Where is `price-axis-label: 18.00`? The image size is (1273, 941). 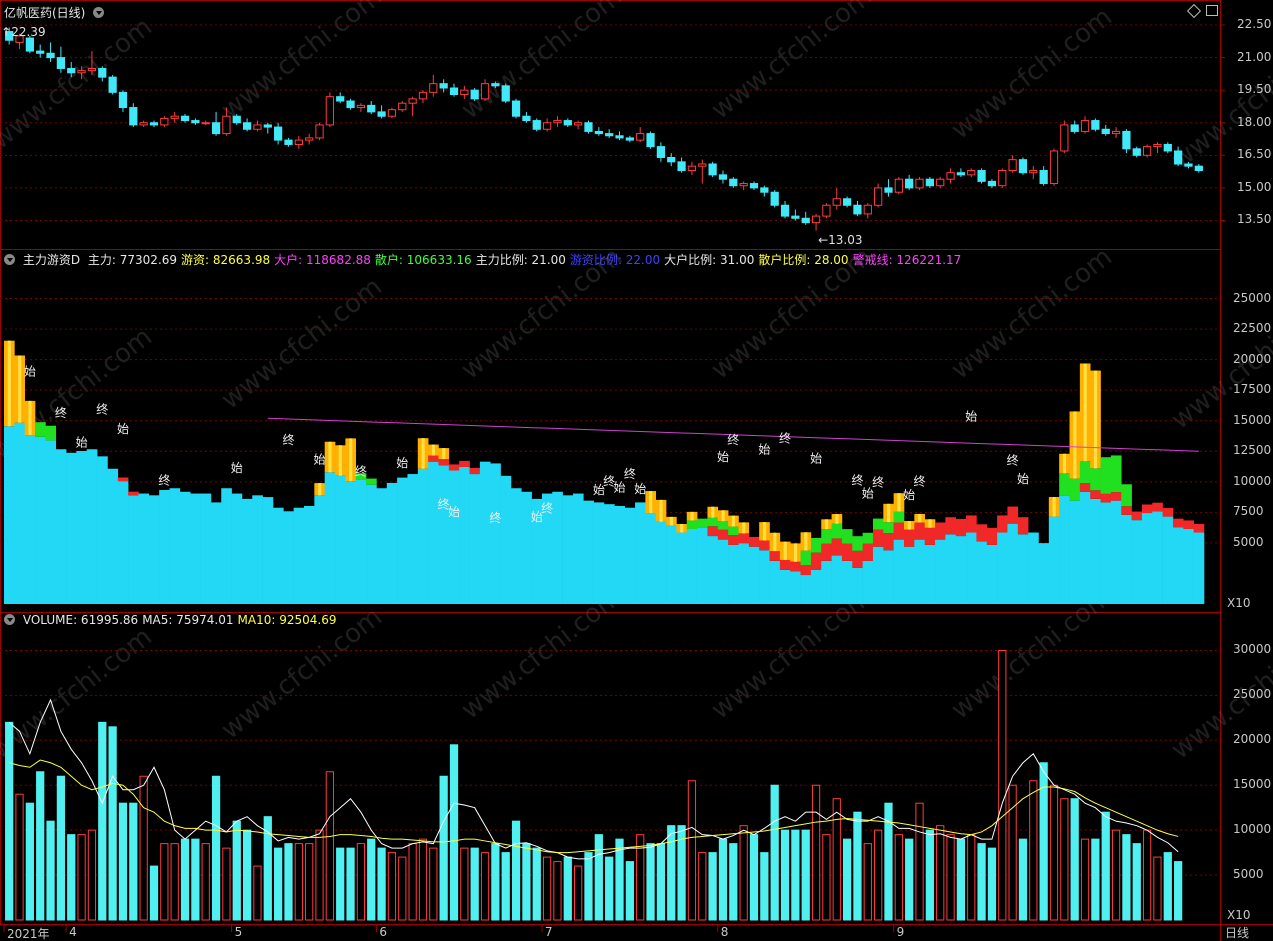
price-axis-label: 18.00 is located at coordinates (1254, 121).